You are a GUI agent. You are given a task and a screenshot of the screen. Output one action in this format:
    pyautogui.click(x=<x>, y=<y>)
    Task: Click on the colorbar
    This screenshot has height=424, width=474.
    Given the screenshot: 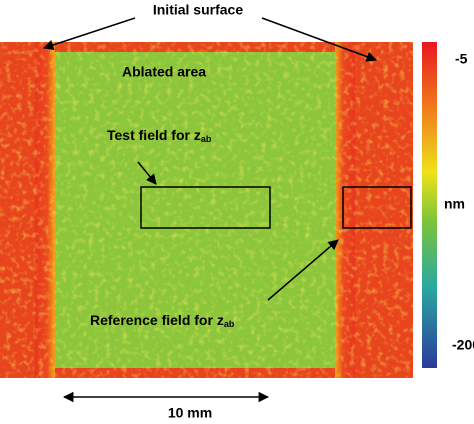 What is the action you would take?
    pyautogui.click(x=429, y=205)
    